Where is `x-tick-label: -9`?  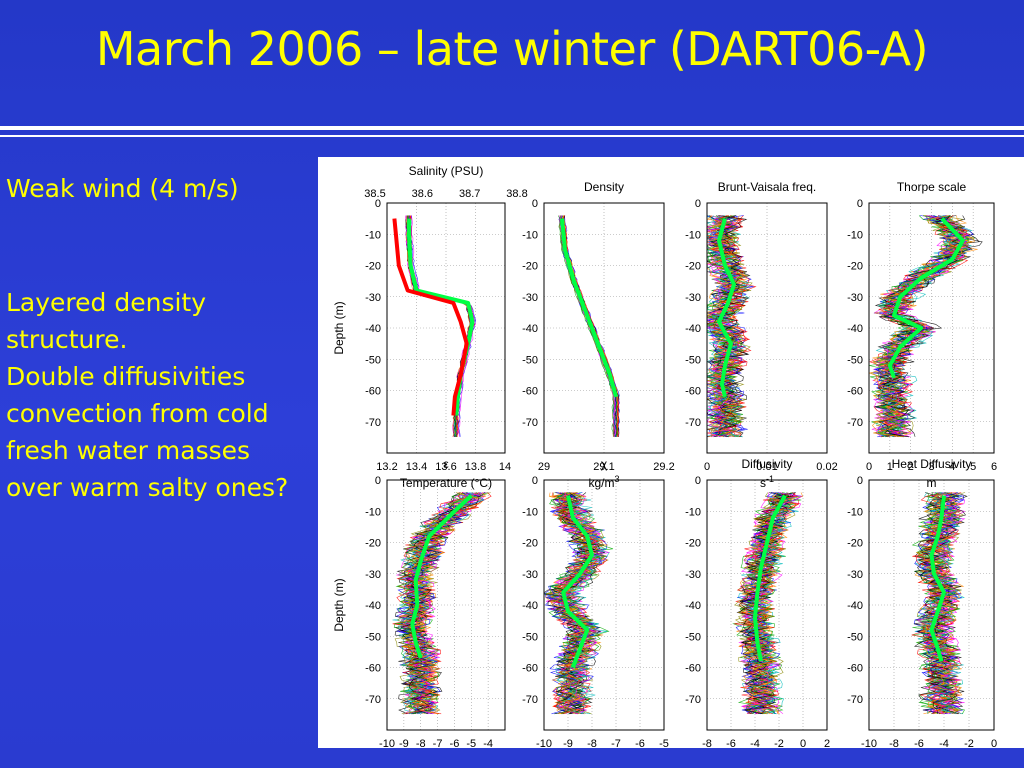 x-tick-label: -9 is located at coordinates (404, 743).